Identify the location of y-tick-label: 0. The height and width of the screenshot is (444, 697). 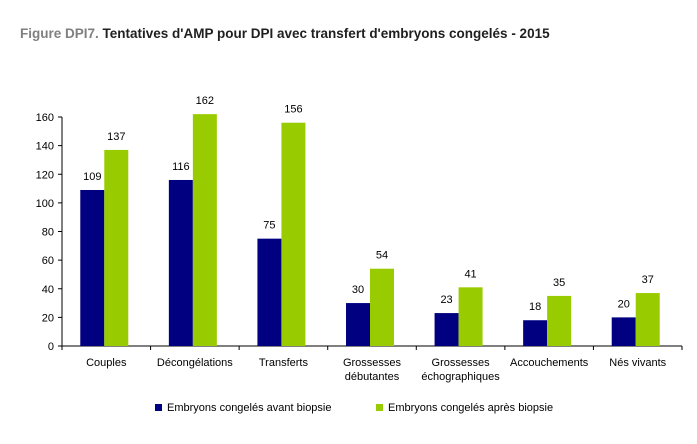
(51, 347).